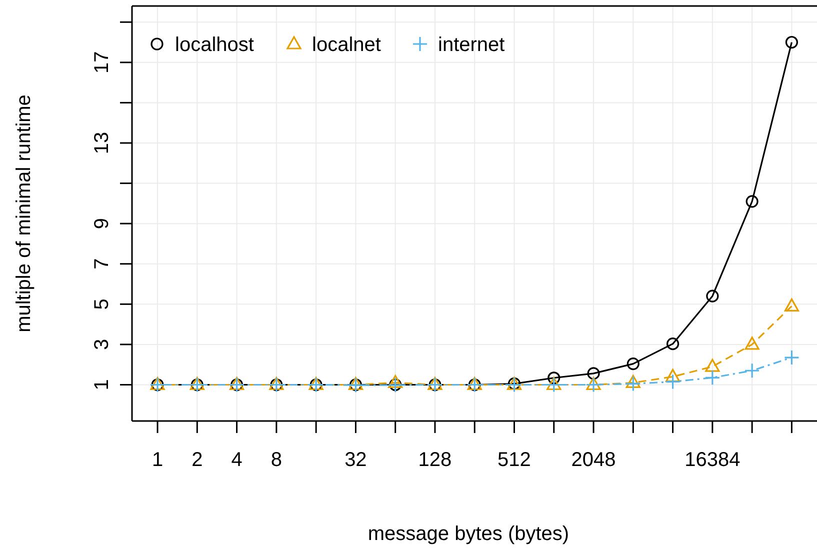 This screenshot has width=817, height=548. I want to click on x-tick-label: 8, so click(276, 460).